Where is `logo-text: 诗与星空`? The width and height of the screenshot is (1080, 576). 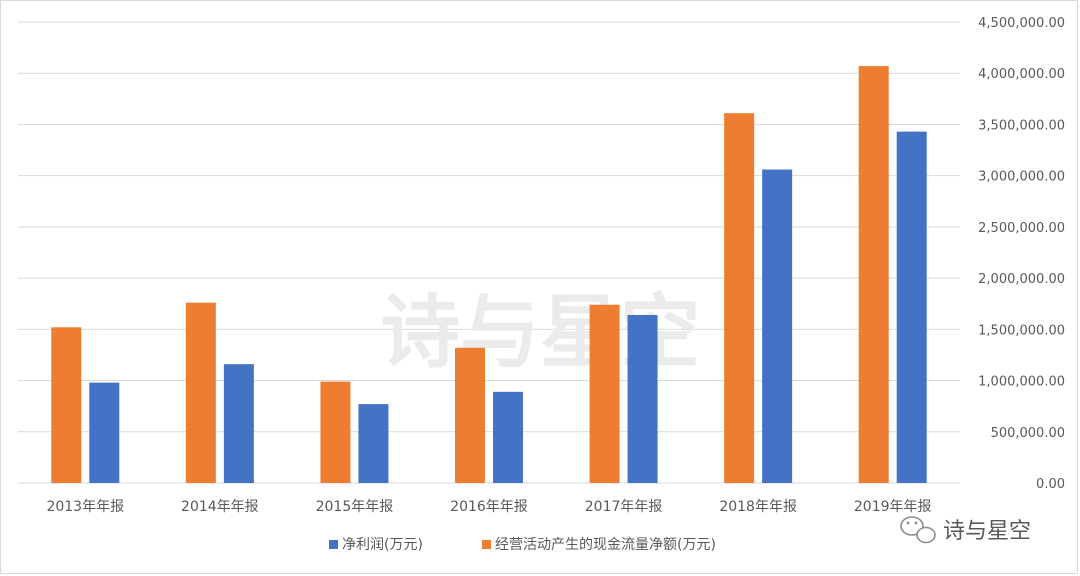
logo-text: 诗与星空 is located at coordinates (987, 531).